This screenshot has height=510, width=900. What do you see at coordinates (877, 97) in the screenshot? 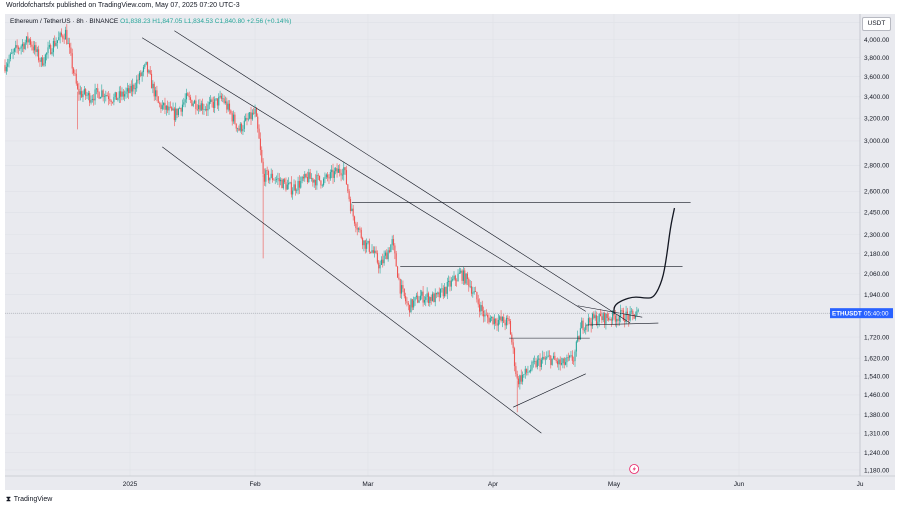
I see `y-axis-tick-label: 3,400.00` at bounding box center [877, 97].